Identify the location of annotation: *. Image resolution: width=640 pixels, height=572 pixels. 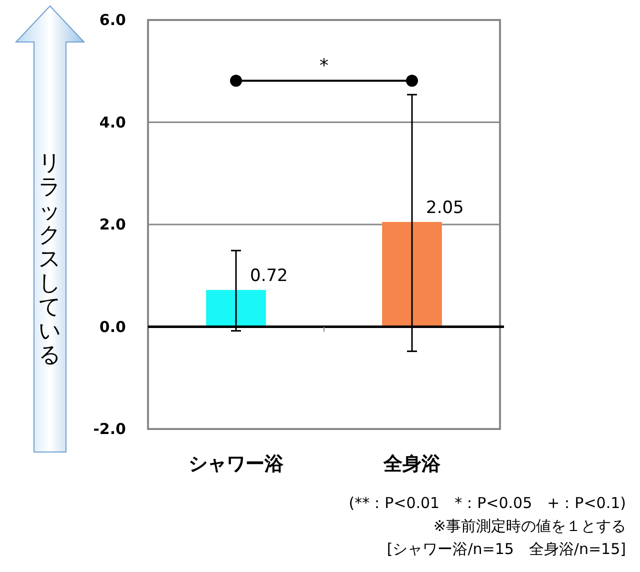
(324, 66).